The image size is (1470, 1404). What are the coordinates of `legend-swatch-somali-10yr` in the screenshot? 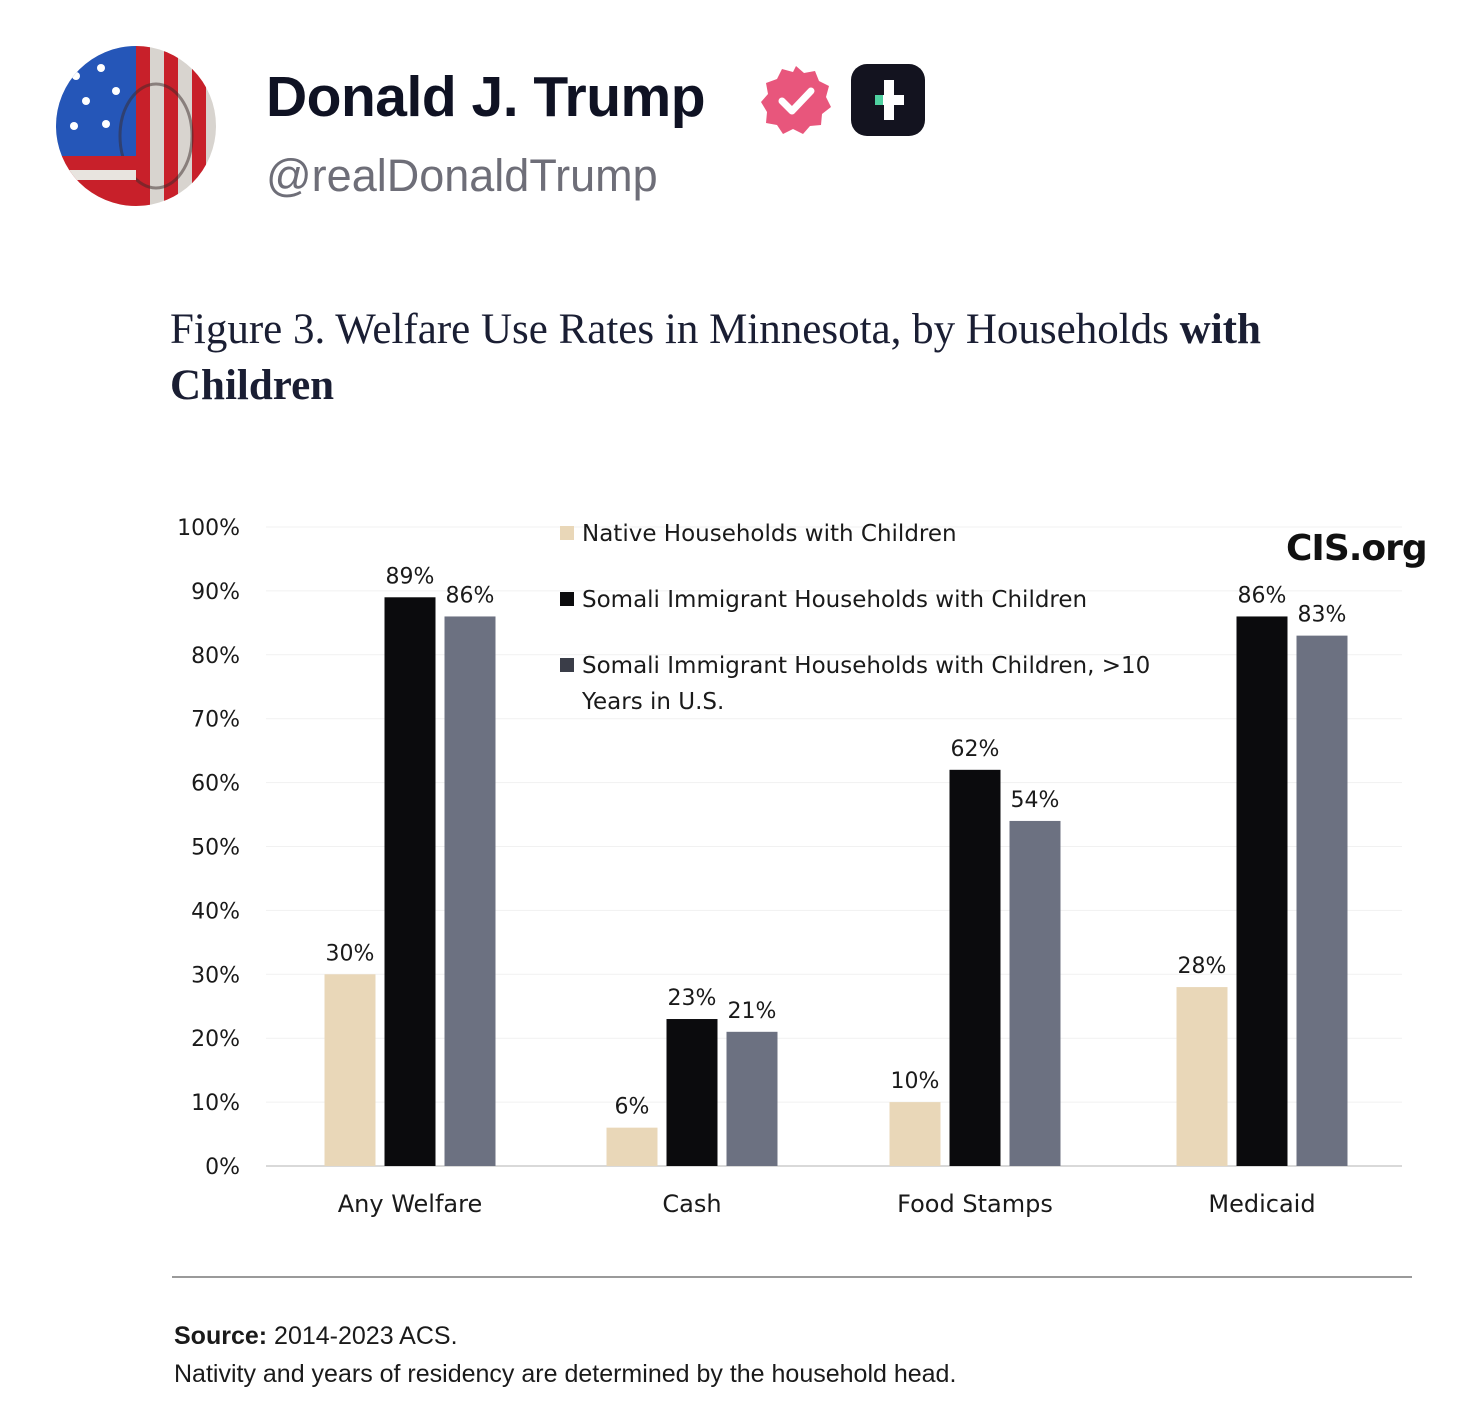 It's located at (567, 664).